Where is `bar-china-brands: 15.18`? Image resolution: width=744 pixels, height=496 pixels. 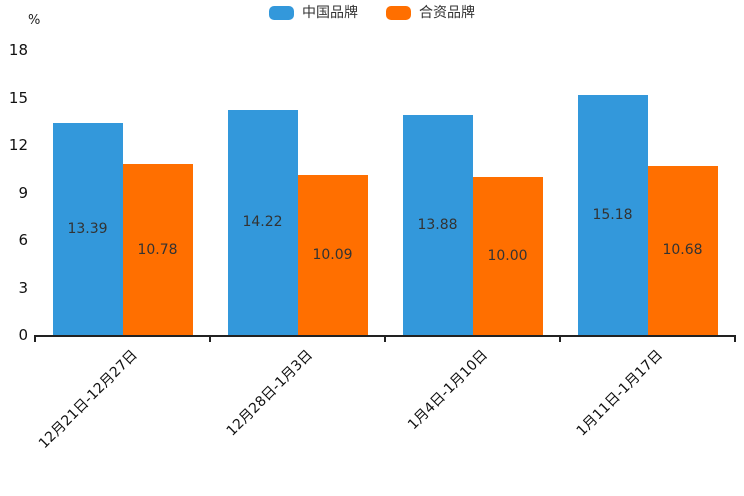 bar-china-brands: 15.18 is located at coordinates (612, 214).